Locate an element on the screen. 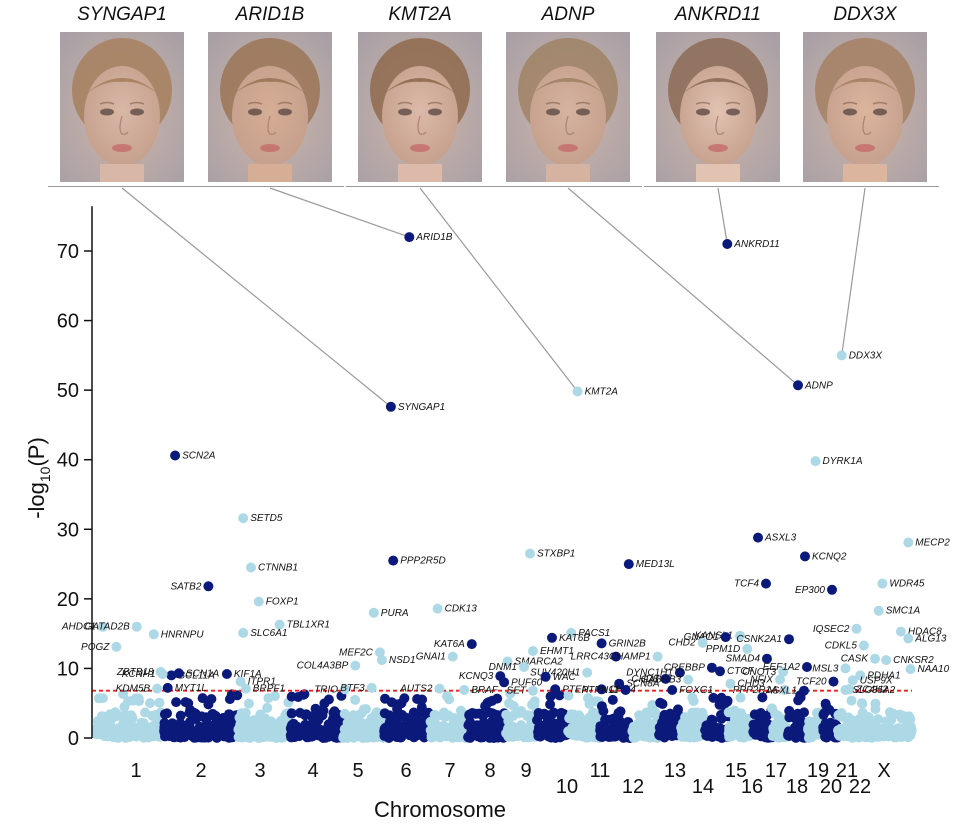 The width and height of the screenshot is (957, 824). gene-point-slc6a1: SLC6A1 is located at coordinates (262, 633).